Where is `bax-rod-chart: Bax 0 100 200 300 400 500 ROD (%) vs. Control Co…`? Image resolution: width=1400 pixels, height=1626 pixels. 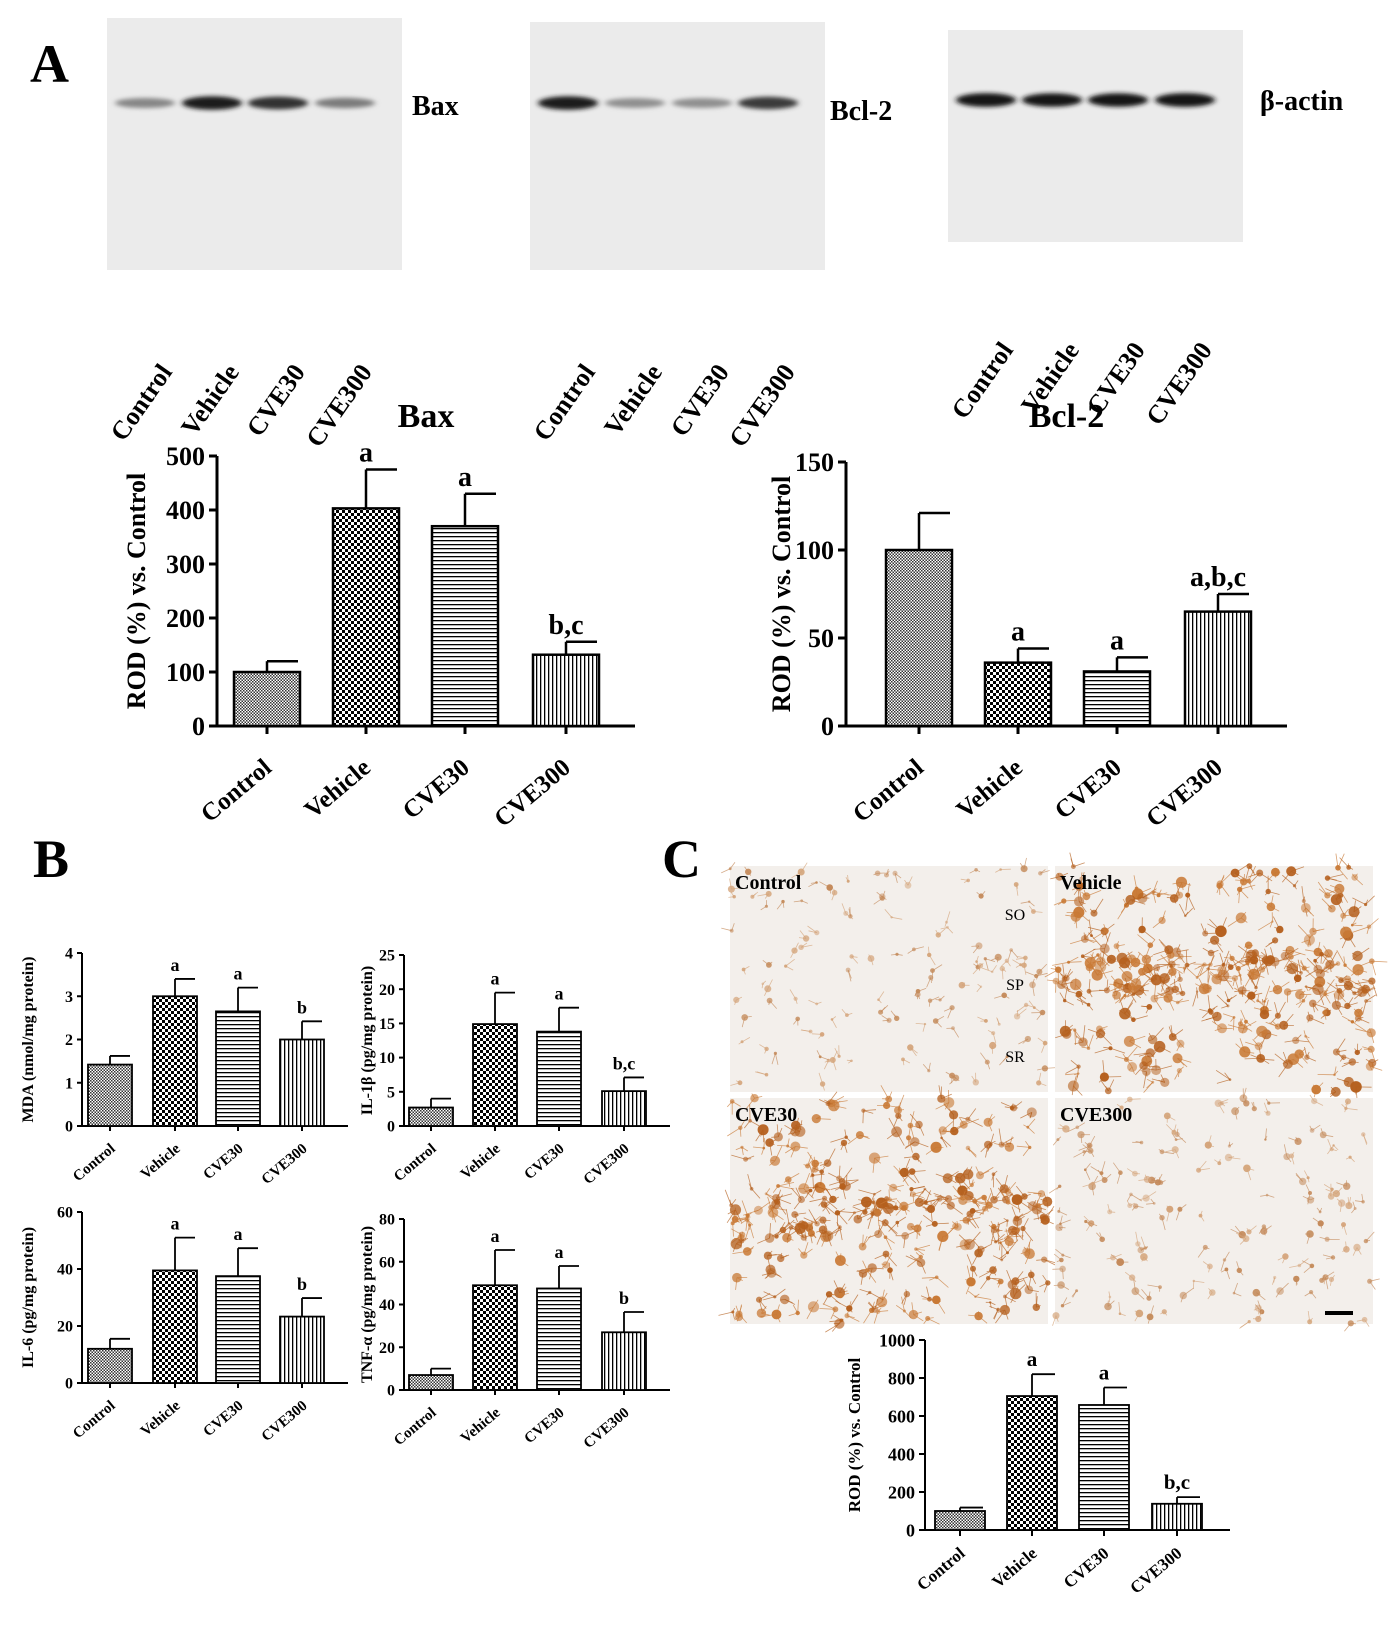
bax-rod-chart: Bax 0 100 200 300 400 500 ROD (%) vs. Control Co… is located at coordinates (378, 615).